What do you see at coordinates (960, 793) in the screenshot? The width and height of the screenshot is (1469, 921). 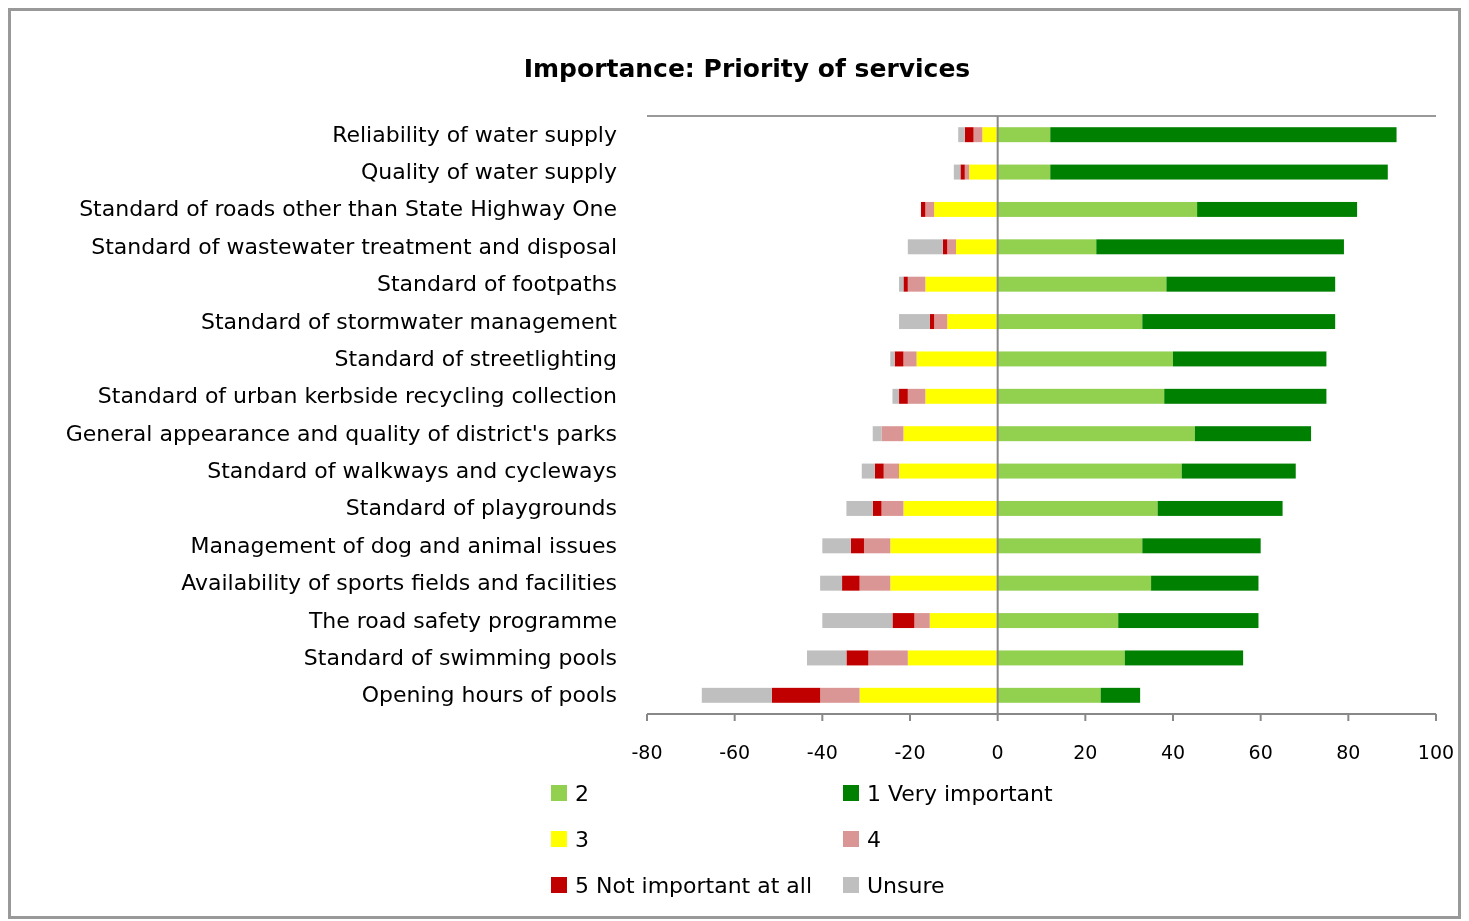 I see `legend-label: 1 Very important` at bounding box center [960, 793].